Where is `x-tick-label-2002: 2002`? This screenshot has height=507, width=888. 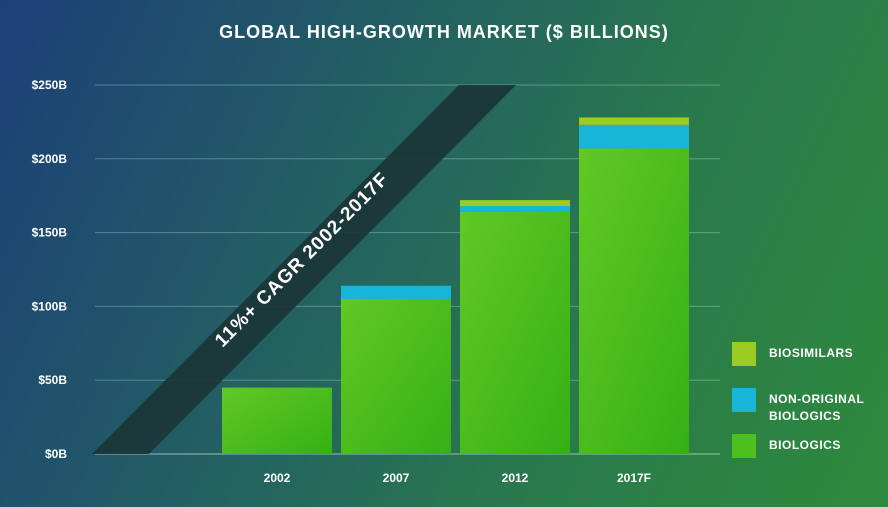 x-tick-label-2002: 2002 is located at coordinates (277, 478).